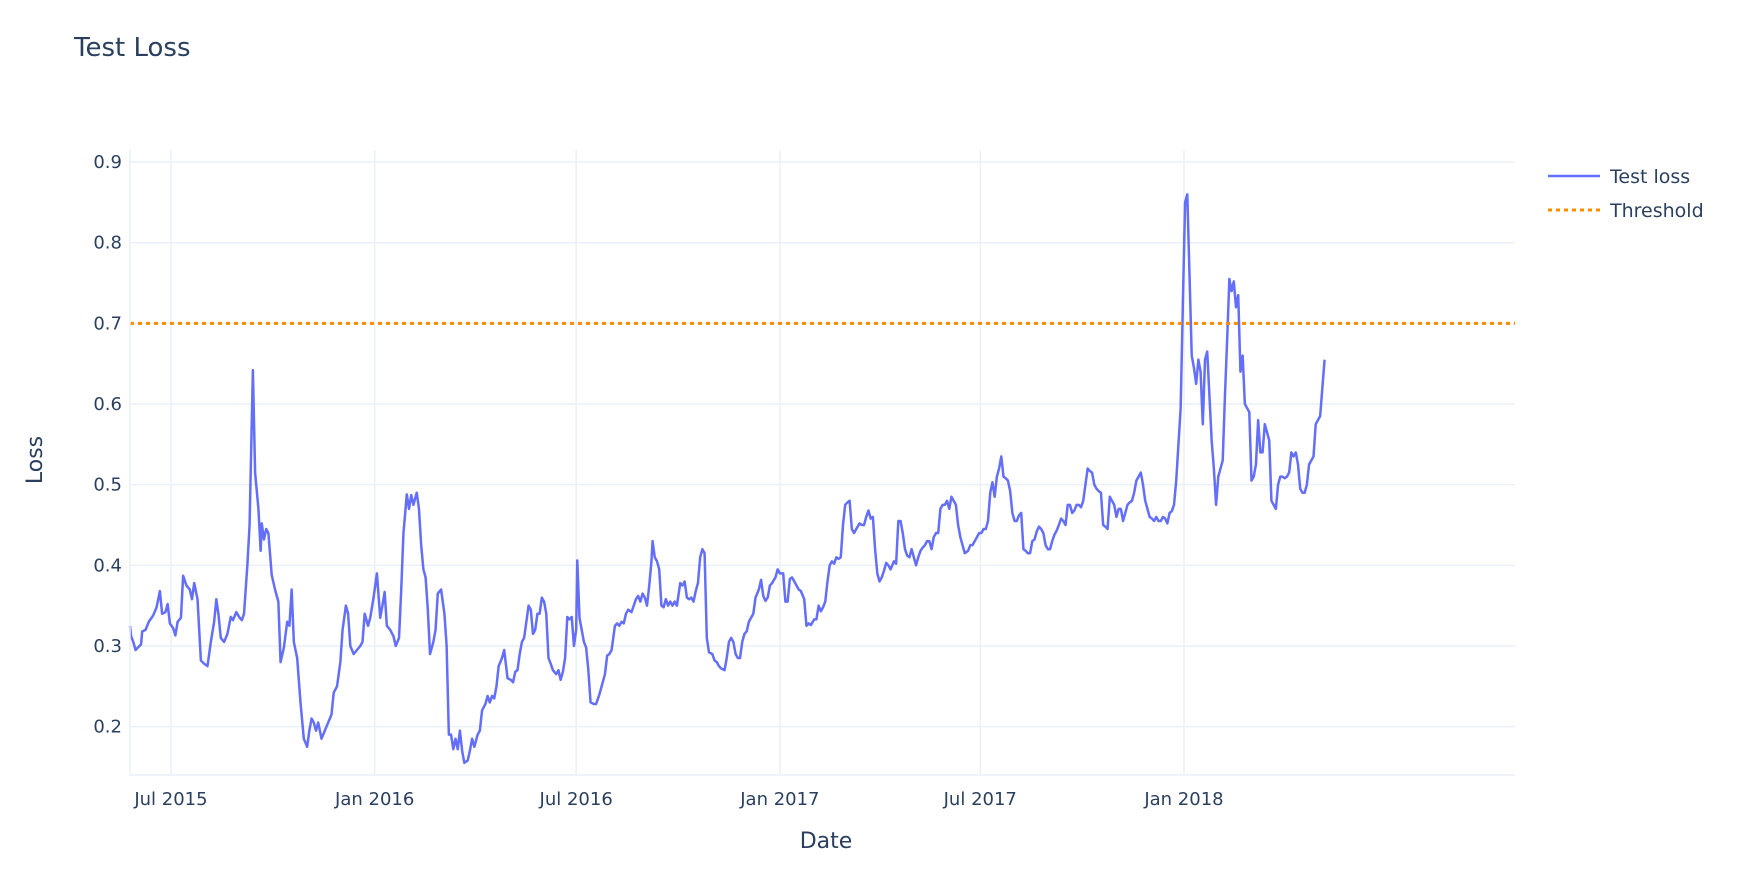  Describe the element at coordinates (107, 485) in the screenshot. I see `y-tick-label: 0.5` at that location.